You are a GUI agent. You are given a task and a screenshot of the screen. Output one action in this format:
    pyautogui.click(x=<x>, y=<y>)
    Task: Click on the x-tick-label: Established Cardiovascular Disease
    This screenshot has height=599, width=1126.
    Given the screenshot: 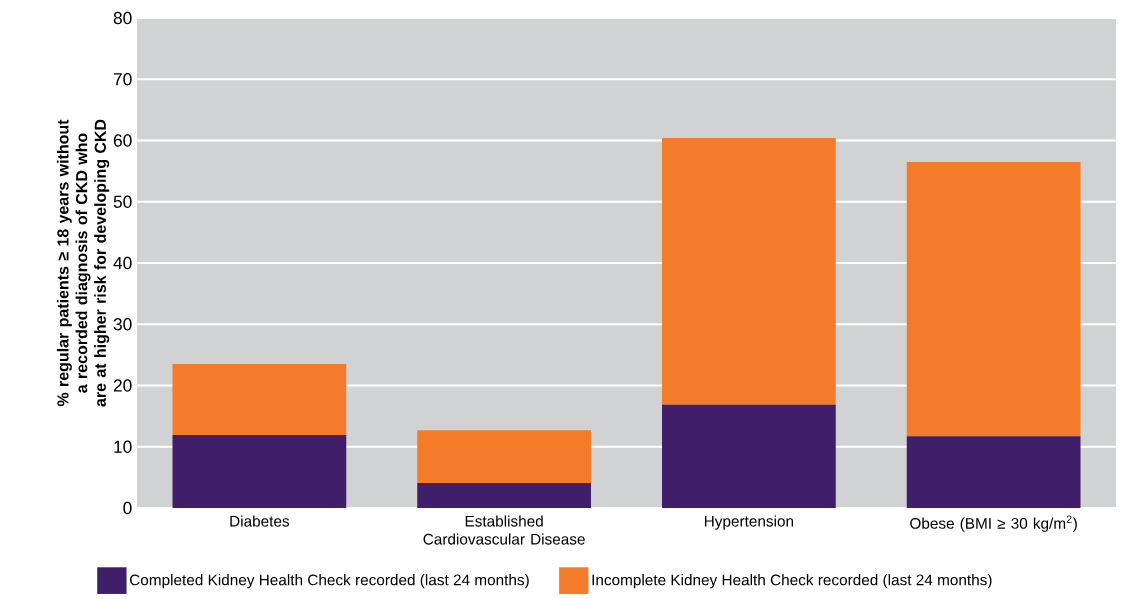 What is the action you would take?
    pyautogui.click(x=504, y=530)
    